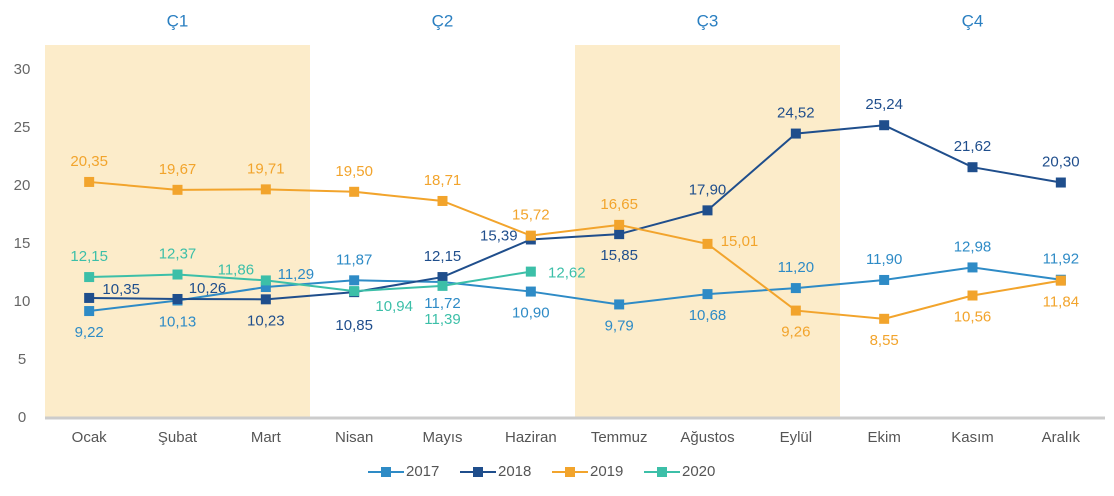  What do you see at coordinates (266, 320) in the screenshot?
I see `value-label: 10,23` at bounding box center [266, 320].